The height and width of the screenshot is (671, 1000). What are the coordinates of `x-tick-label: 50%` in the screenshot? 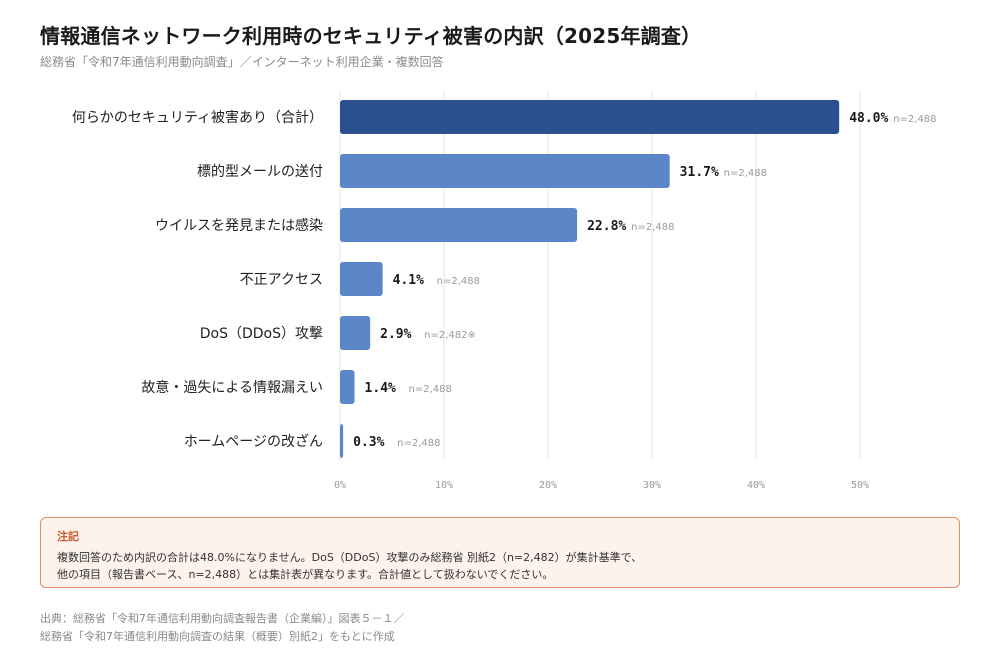 It's located at (860, 485).